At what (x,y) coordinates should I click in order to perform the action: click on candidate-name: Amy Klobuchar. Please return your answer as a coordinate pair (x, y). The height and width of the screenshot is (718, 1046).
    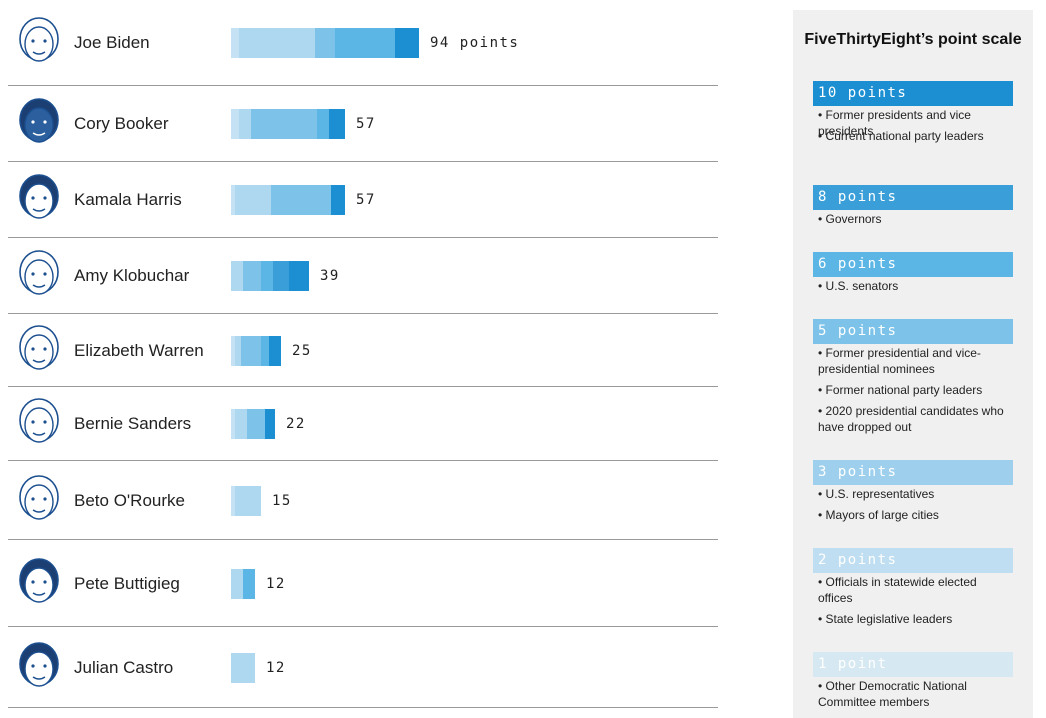
    Looking at the image, I should click on (132, 275).